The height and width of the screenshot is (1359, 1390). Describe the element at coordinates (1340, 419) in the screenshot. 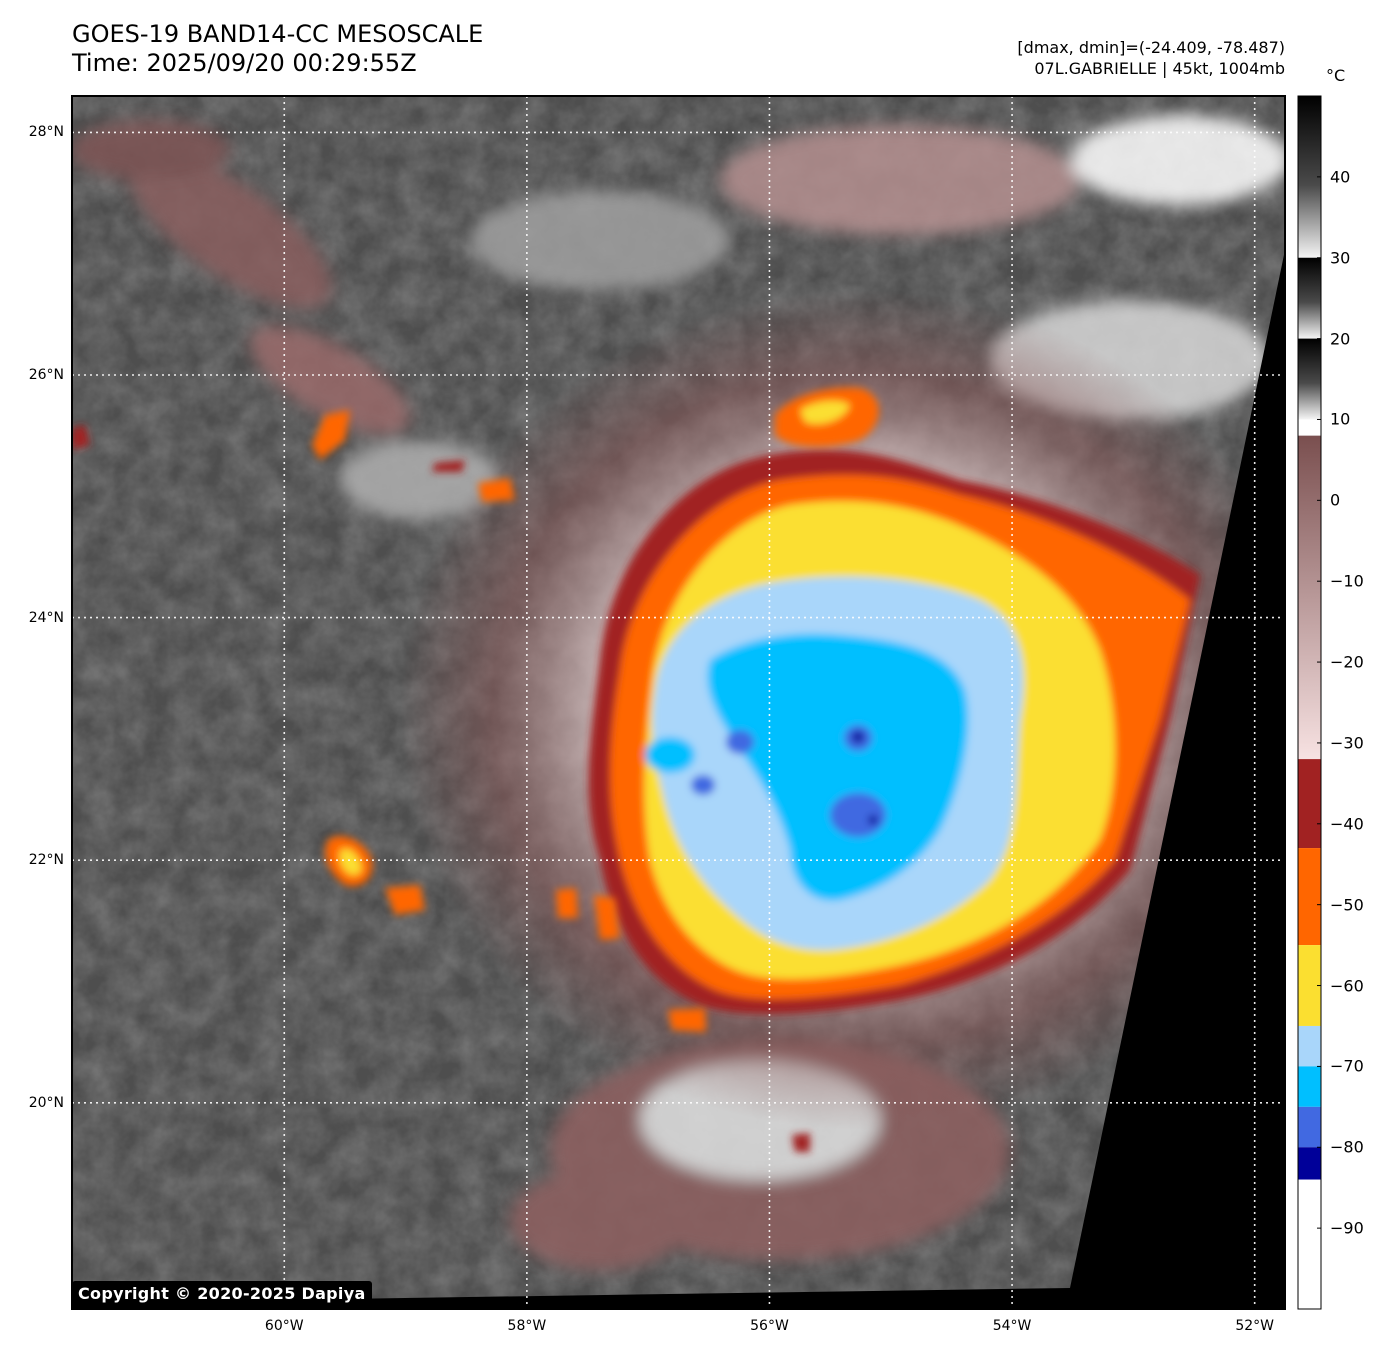

I see `colorbar-tick-label: 10` at that location.